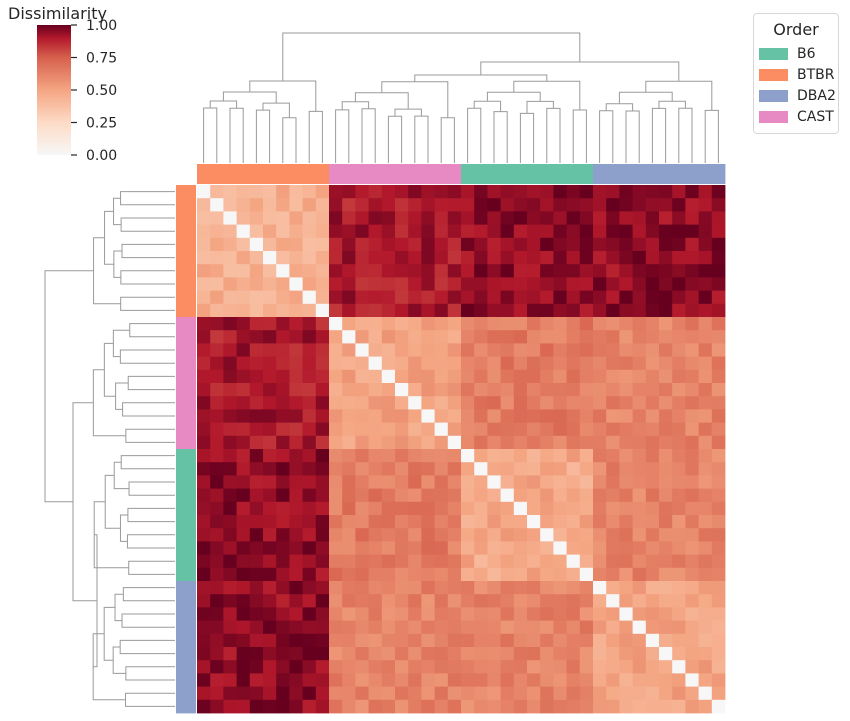  I want to click on colorbar-gradient, so click(54, 90).